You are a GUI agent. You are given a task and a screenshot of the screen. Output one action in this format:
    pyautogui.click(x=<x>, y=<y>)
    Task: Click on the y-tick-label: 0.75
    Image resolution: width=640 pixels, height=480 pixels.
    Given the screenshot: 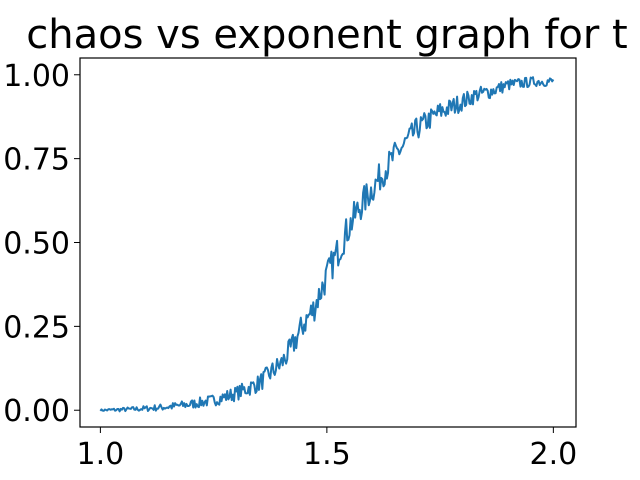 What is the action you would take?
    pyautogui.click(x=36, y=160)
    